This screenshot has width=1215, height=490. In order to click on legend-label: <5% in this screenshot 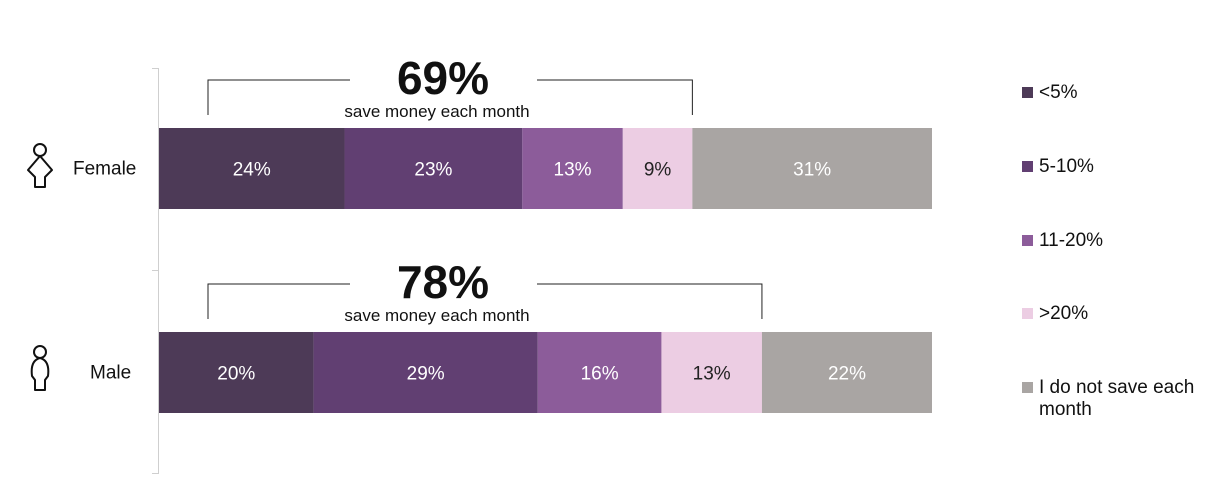, I will do `click(1058, 92)`.